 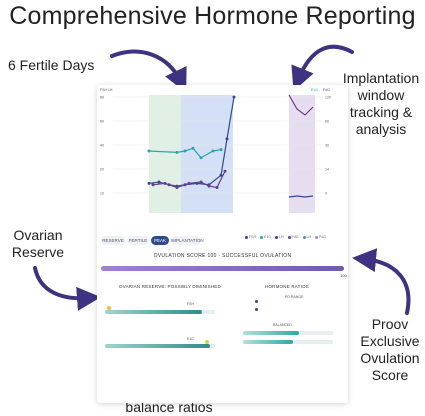 What do you see at coordinates (326, 90) in the screenshot?
I see `right-axis-title-pdg: PdG` at bounding box center [326, 90].